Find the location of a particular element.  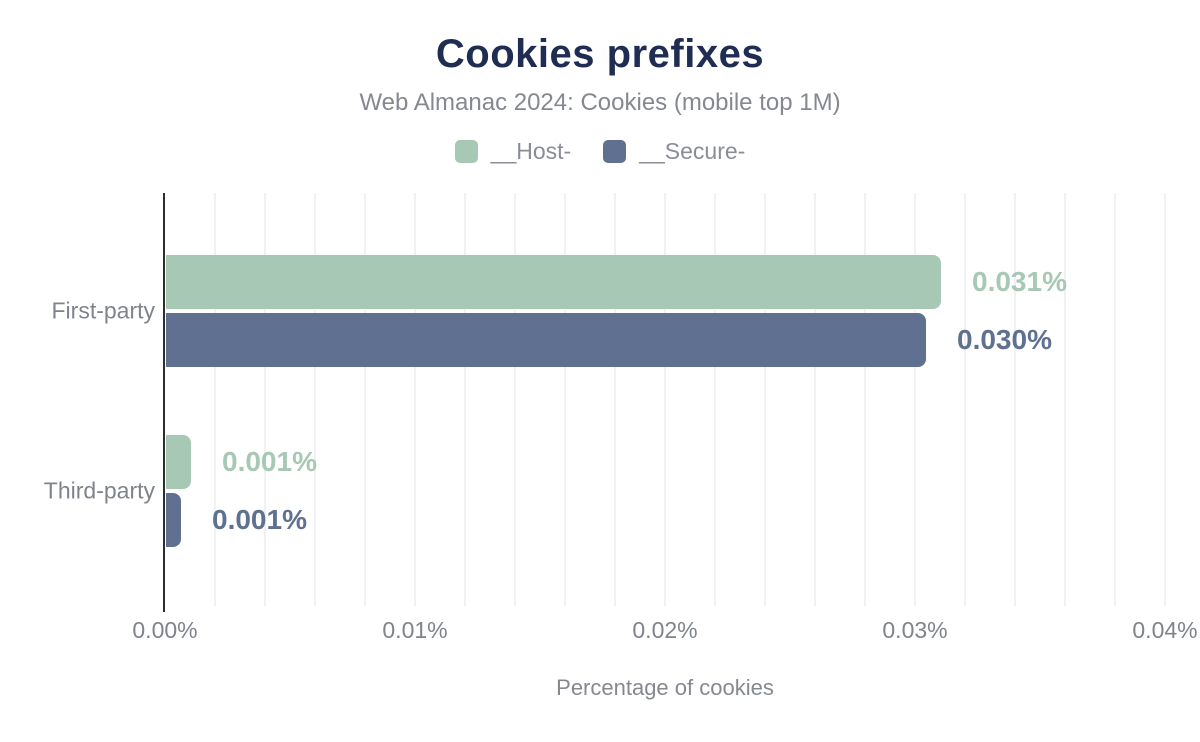

legend-label: __Host- is located at coordinates (531, 151).